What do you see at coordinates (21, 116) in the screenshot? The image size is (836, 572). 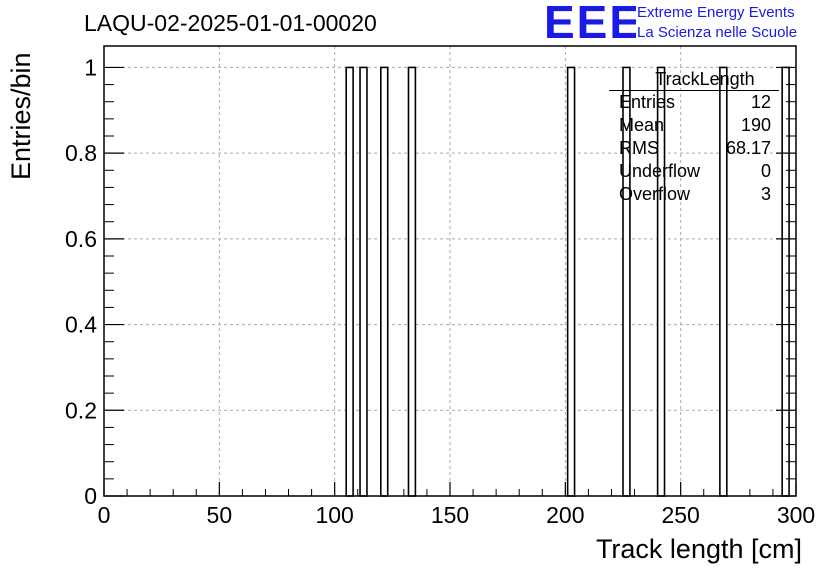 I see `y-axis-label: Entries/bin` at bounding box center [21, 116].